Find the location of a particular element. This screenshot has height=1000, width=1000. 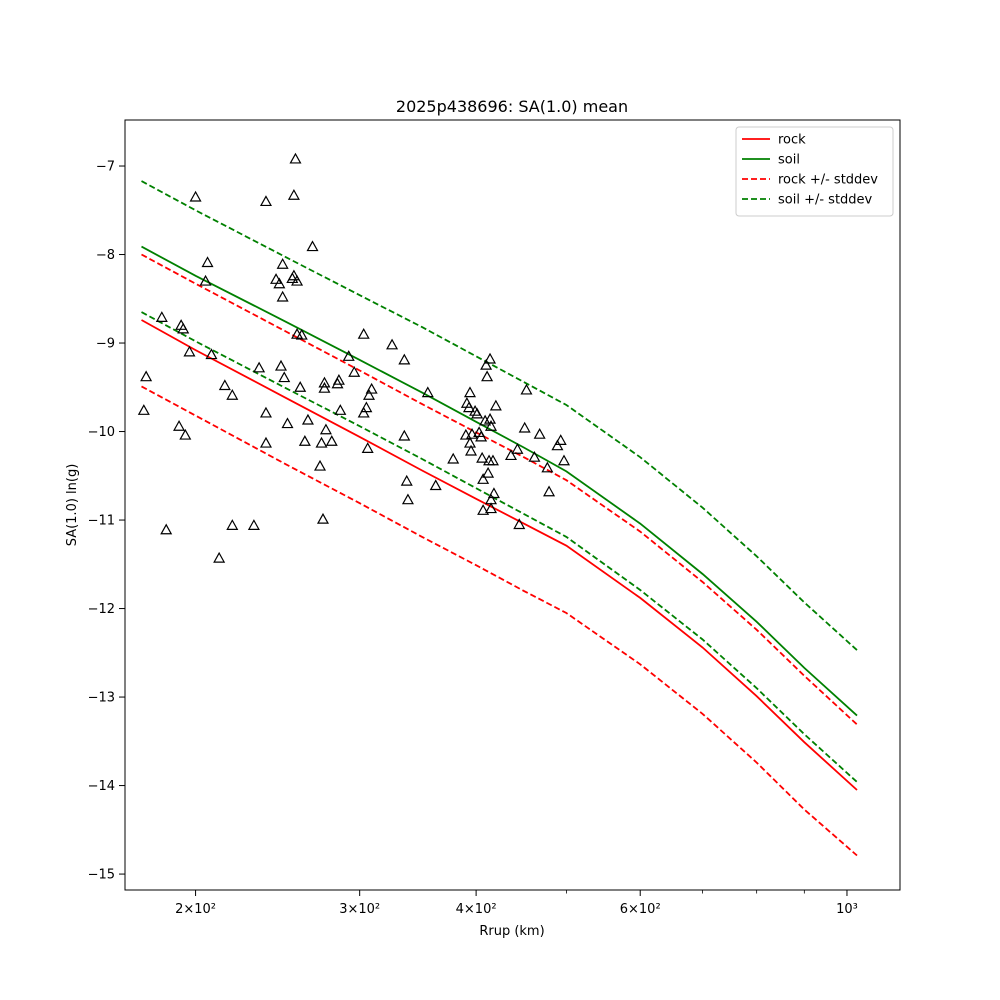

legend-label-rock: rock is located at coordinates (792, 140).